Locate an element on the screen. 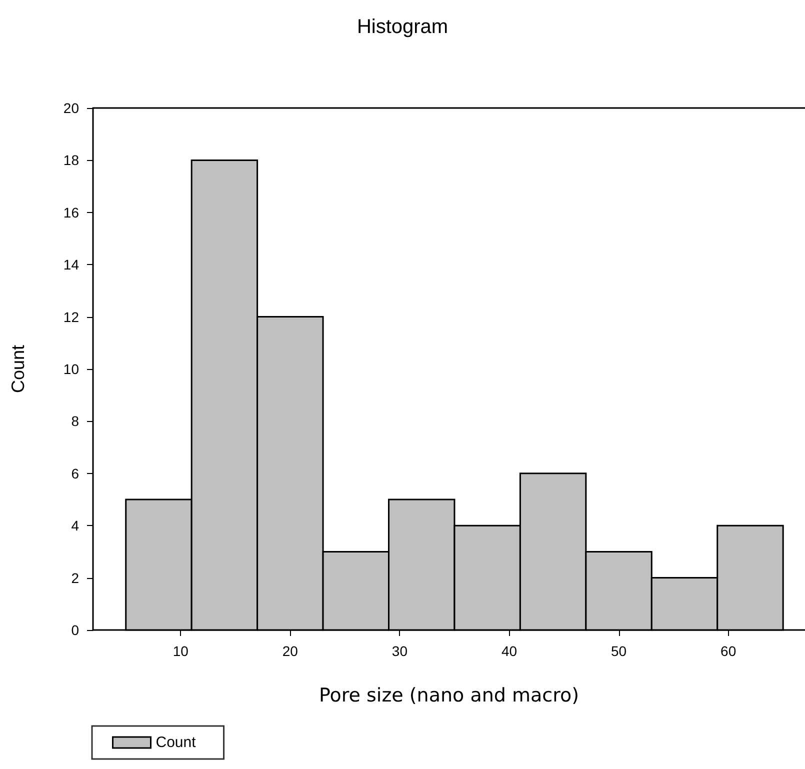 The width and height of the screenshot is (805, 769). y-tick-label: 4 is located at coordinates (75, 526).